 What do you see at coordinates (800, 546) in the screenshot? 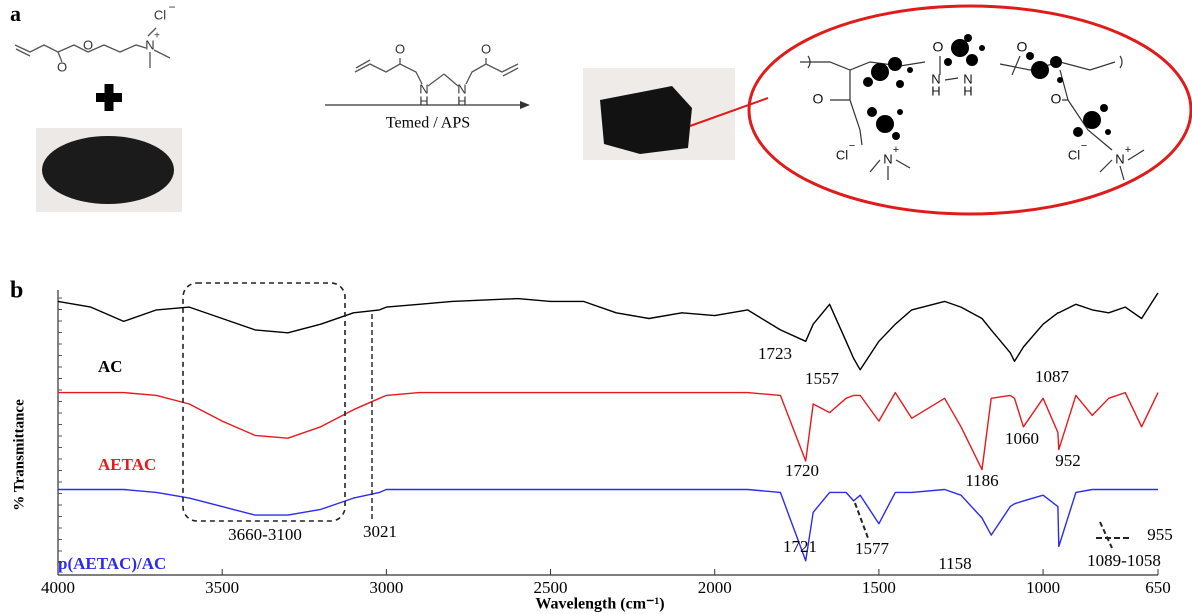
I see `peak-annotation: 1721` at bounding box center [800, 546].